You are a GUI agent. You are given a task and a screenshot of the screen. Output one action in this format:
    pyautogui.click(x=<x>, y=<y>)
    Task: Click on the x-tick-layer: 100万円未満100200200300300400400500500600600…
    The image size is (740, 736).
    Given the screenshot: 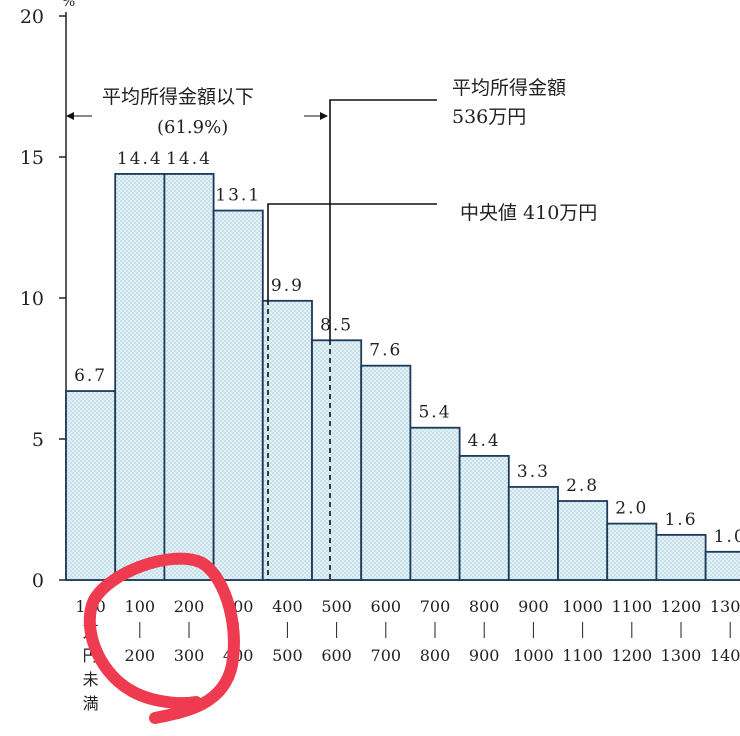 What is the action you would take?
    pyautogui.click(x=407, y=655)
    